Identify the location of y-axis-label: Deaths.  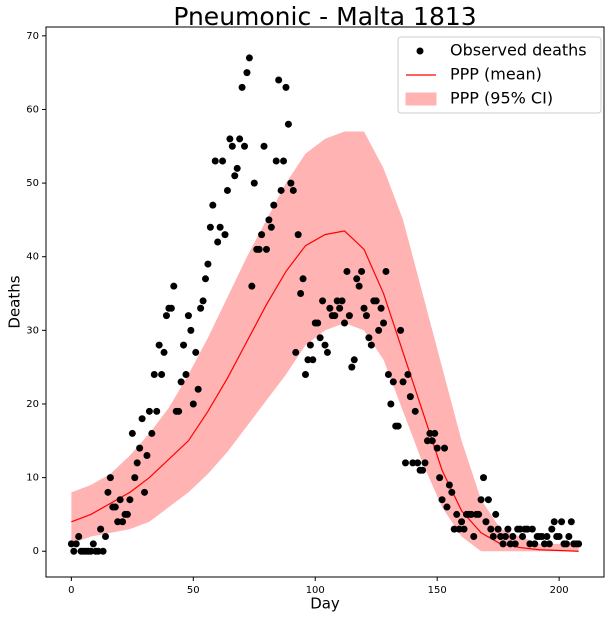
(15, 301).